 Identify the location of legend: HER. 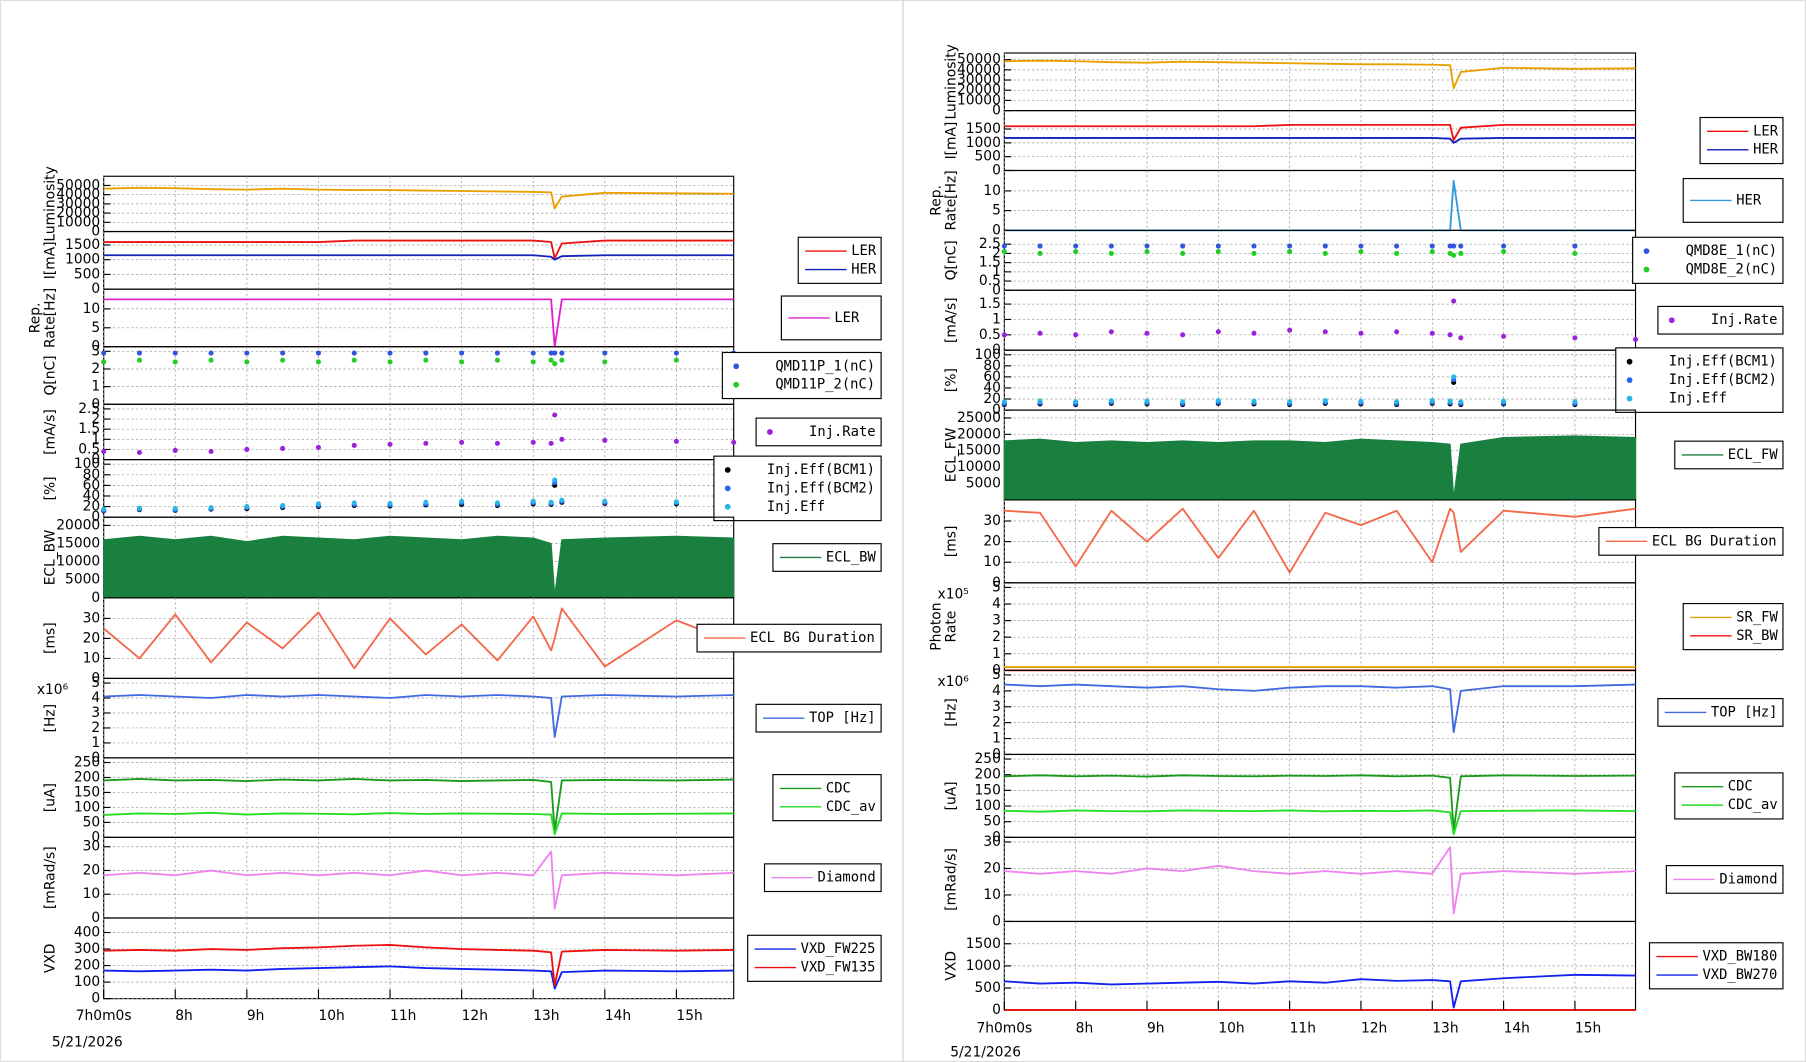
(1733, 200).